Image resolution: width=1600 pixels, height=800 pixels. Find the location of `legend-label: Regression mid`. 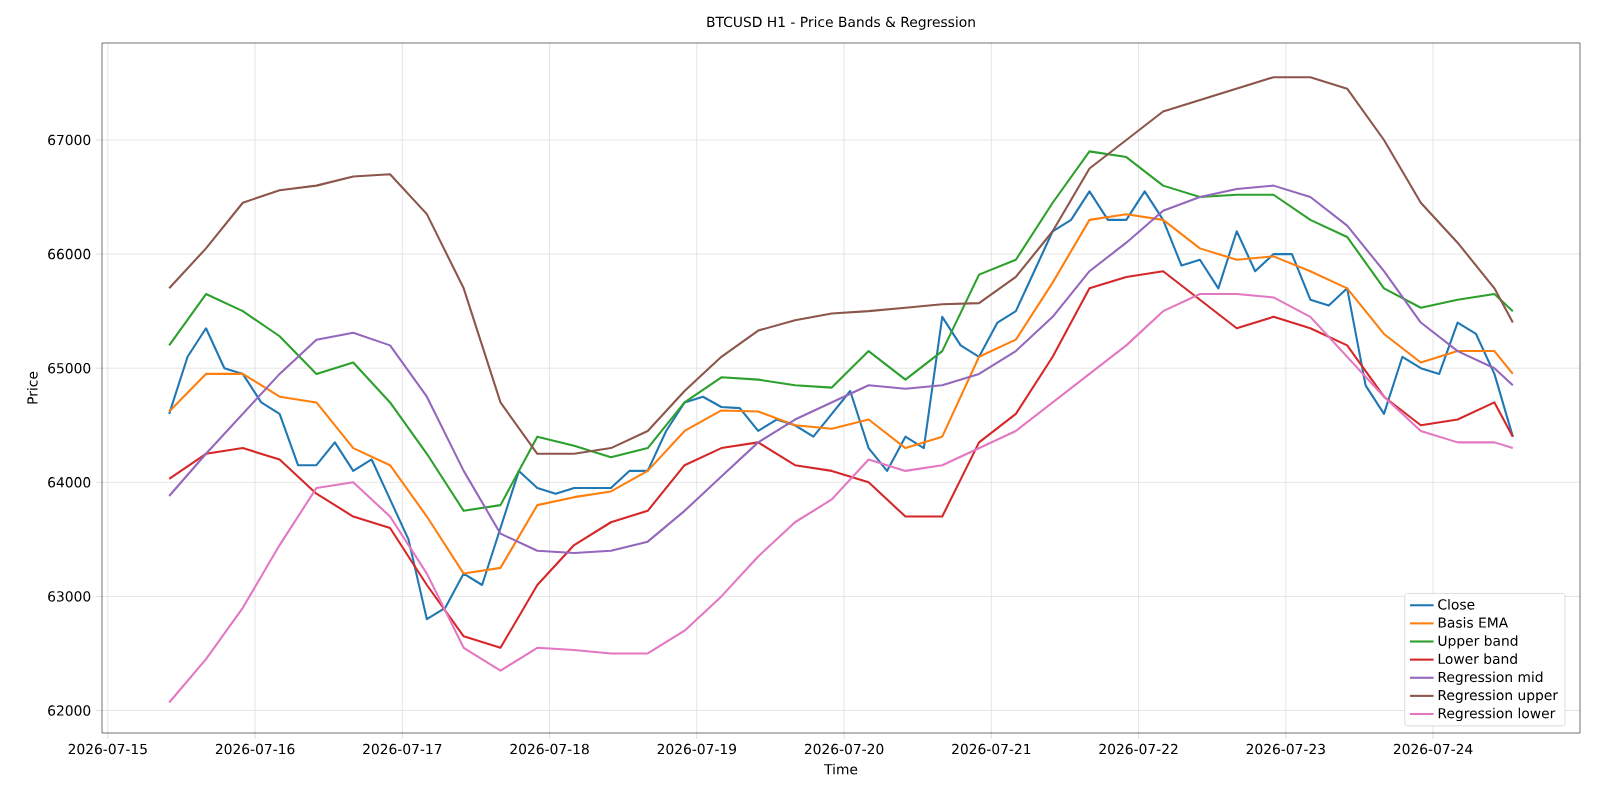

legend-label: Regression mid is located at coordinates (1490, 678).